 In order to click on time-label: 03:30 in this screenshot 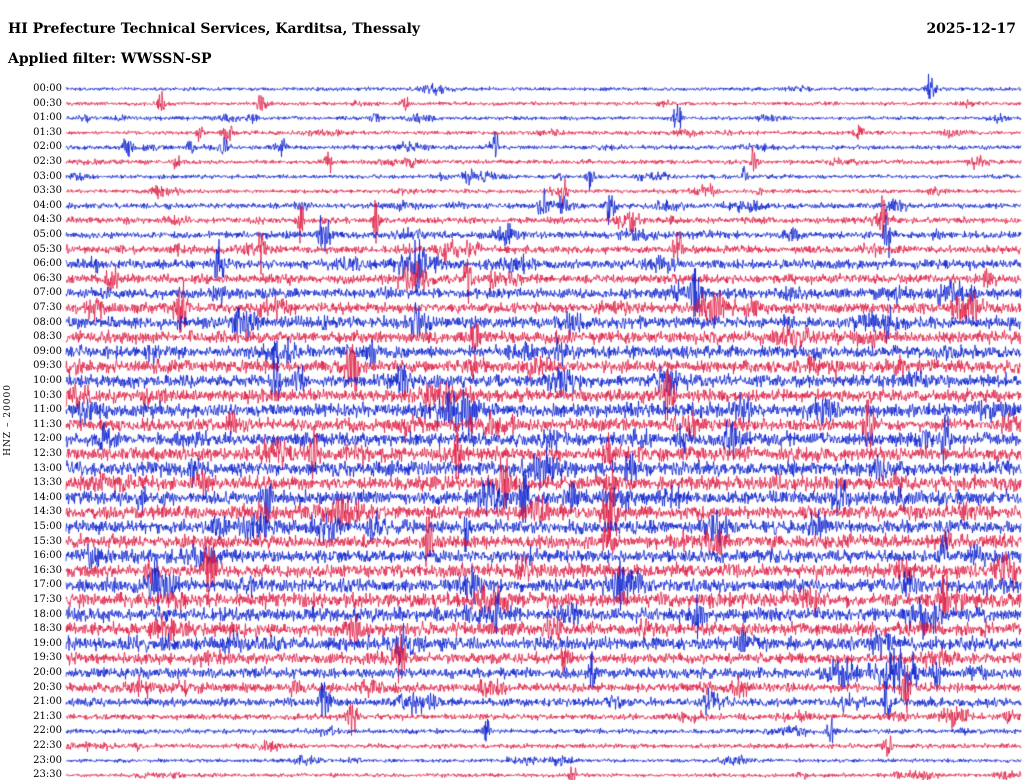, I will do `click(47, 191)`.